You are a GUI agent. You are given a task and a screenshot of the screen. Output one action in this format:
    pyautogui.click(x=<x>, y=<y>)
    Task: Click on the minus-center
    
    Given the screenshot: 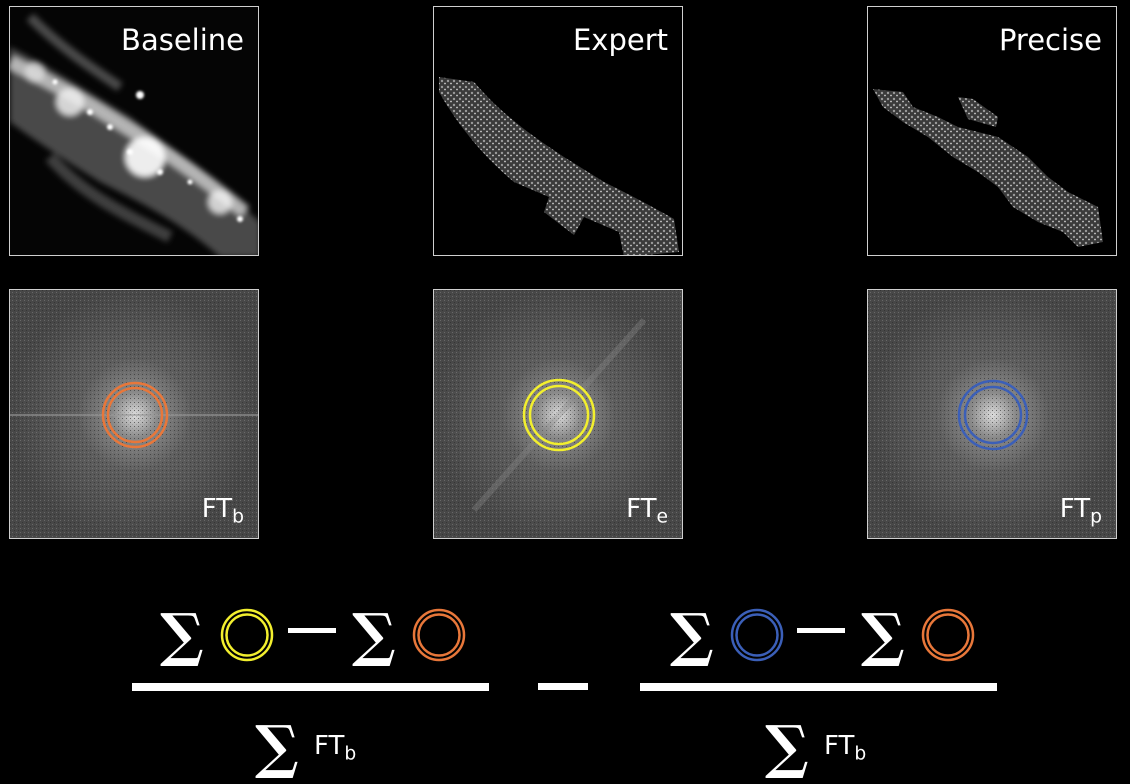 What is the action you would take?
    pyautogui.click(x=563, y=686)
    